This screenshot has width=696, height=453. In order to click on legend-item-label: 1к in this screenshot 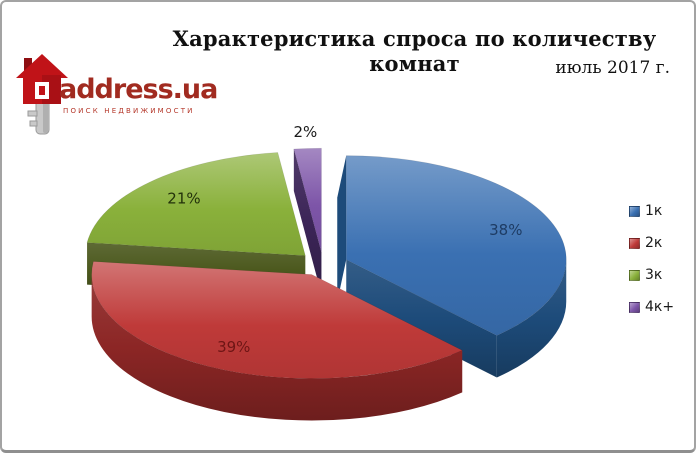, I will do `click(654, 211)`.